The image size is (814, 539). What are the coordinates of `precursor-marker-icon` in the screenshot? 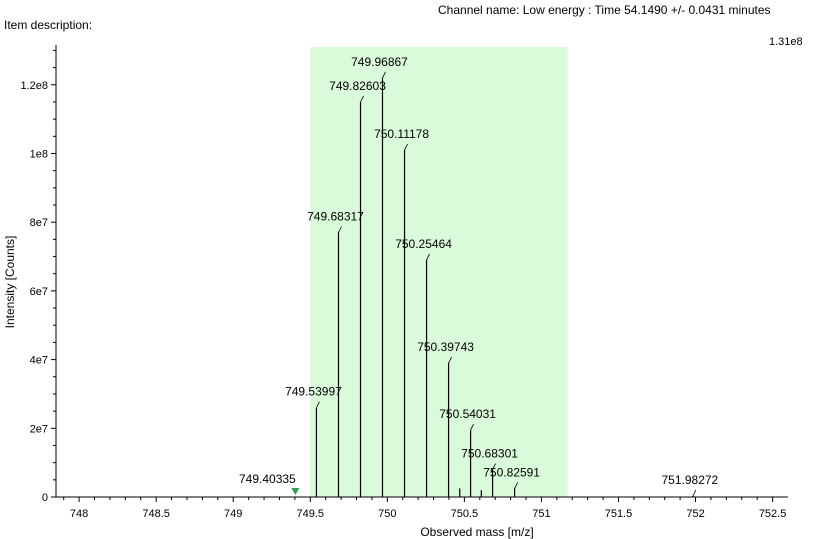 It's located at (295, 491).